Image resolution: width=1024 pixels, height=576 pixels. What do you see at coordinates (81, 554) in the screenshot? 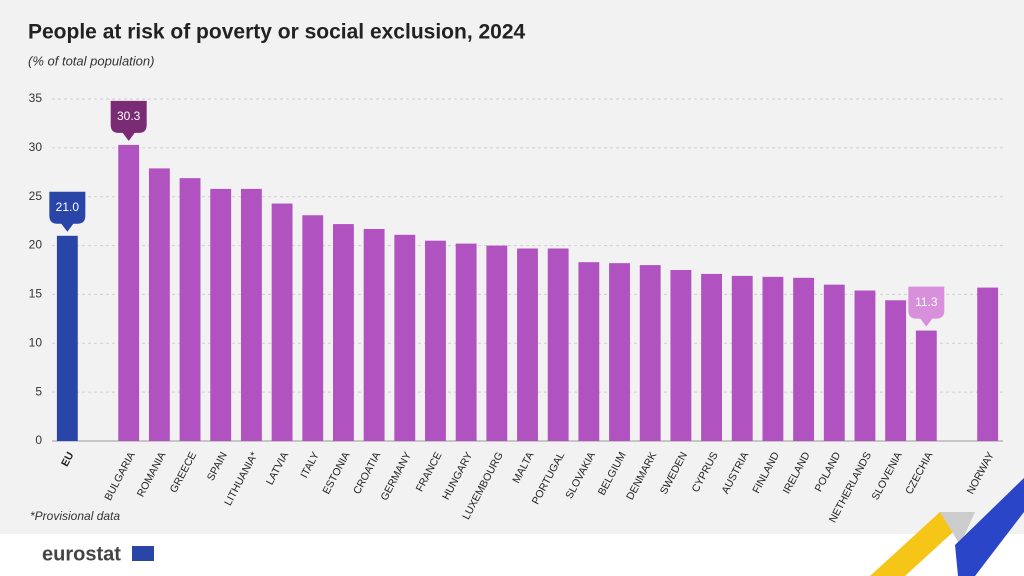
I see `logo: eurostat` at bounding box center [81, 554].